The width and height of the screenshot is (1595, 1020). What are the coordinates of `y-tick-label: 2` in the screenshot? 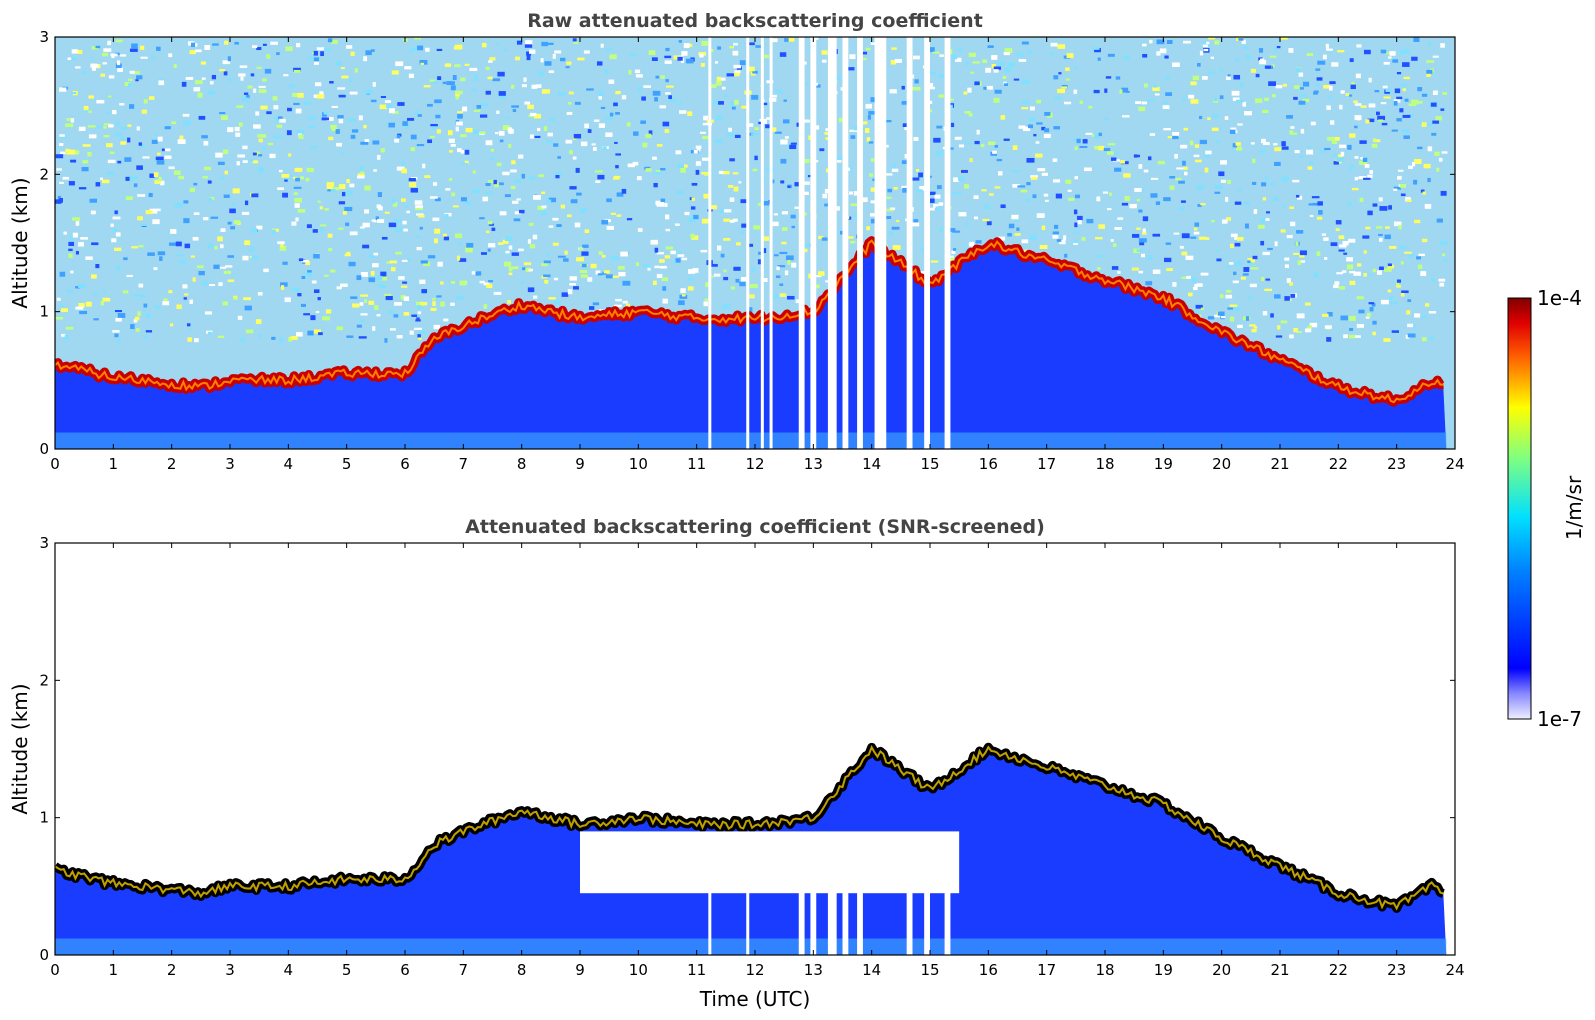 It's located at (44, 174).